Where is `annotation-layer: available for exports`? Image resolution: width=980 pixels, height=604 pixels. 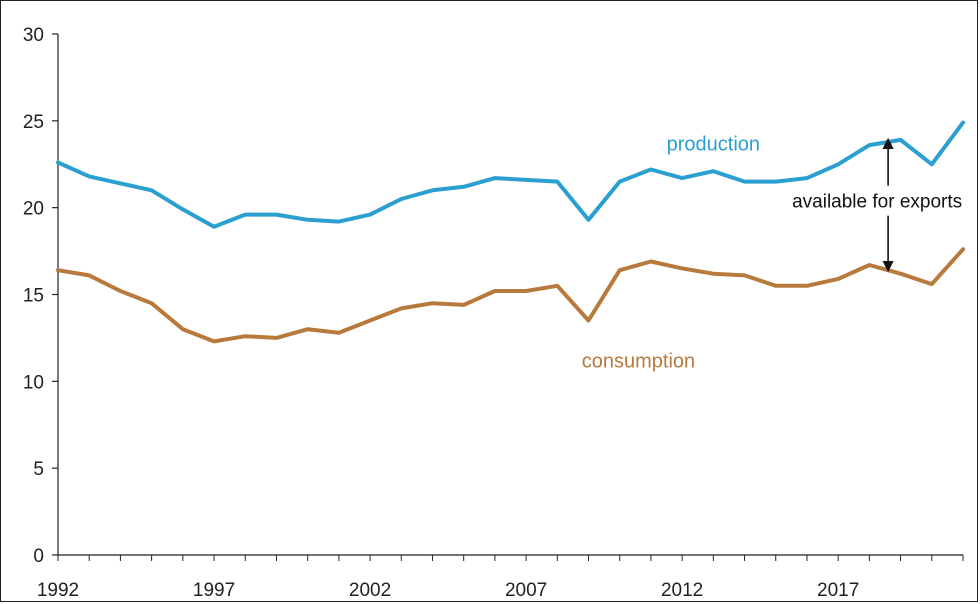 annotation-layer: available for exports is located at coordinates (882, 205).